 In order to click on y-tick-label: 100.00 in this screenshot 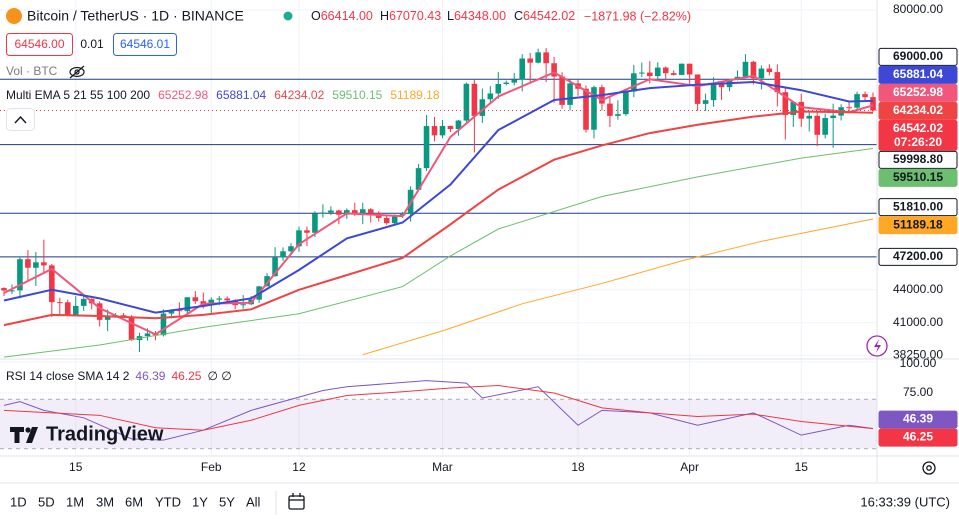, I will do `click(918, 363)`.